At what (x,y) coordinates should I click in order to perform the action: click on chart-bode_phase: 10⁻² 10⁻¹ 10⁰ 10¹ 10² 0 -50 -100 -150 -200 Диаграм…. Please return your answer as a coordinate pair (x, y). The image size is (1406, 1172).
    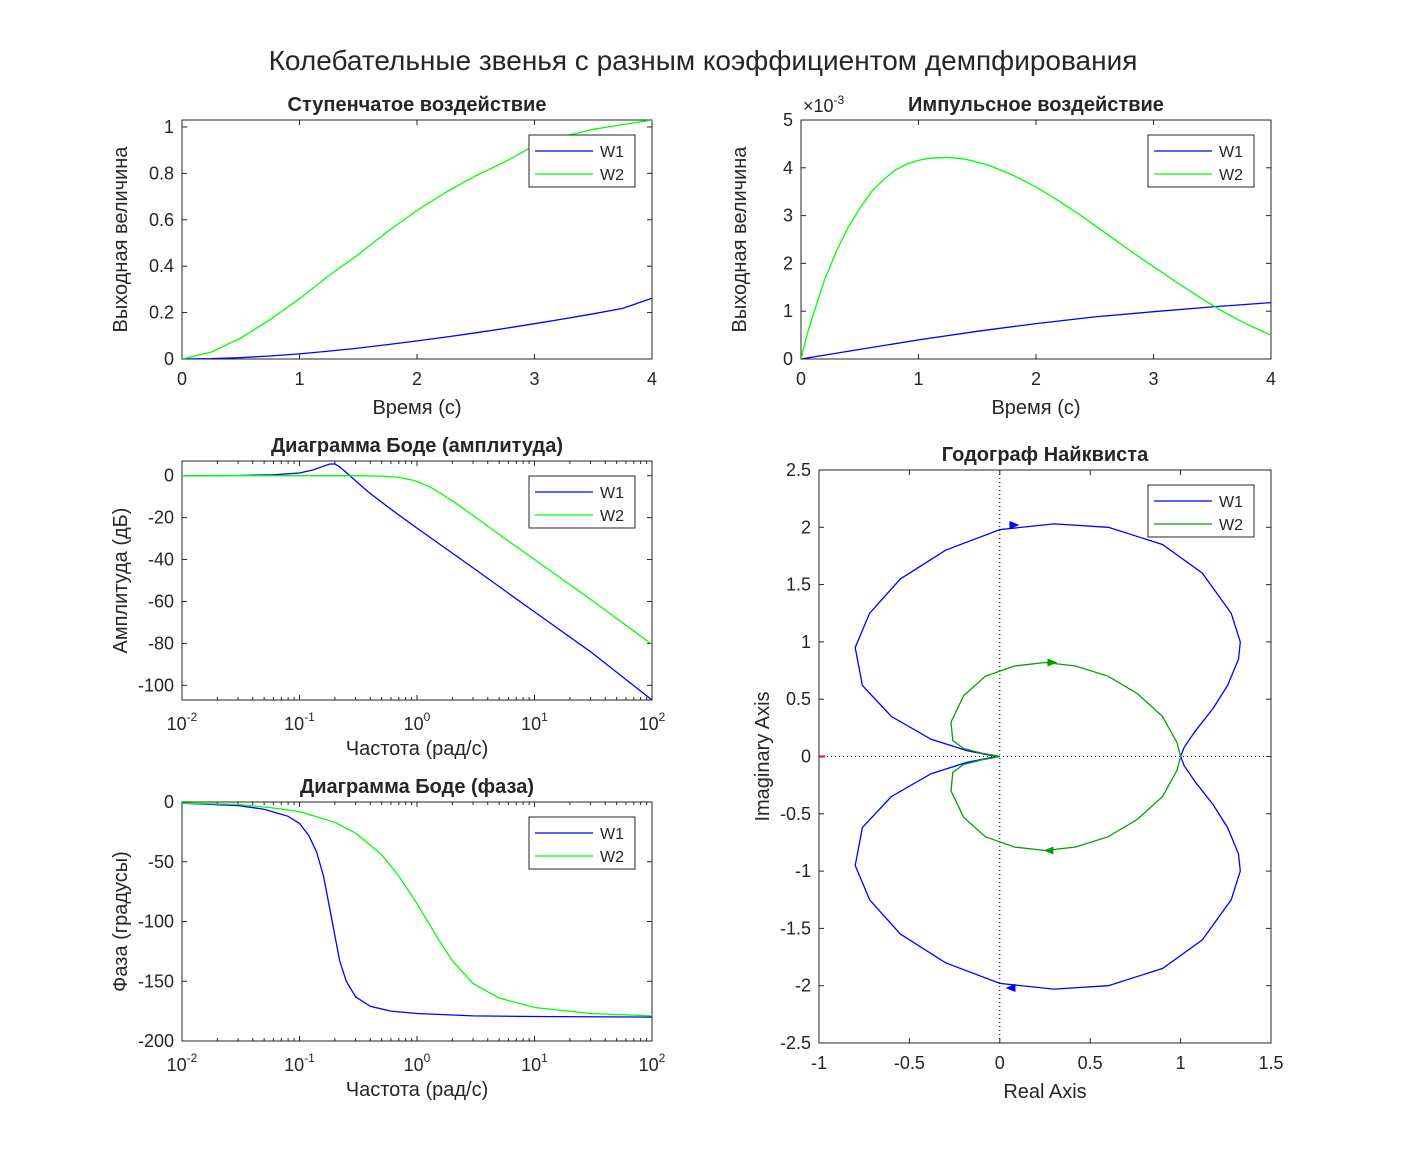
    Looking at the image, I should click on (388, 938).